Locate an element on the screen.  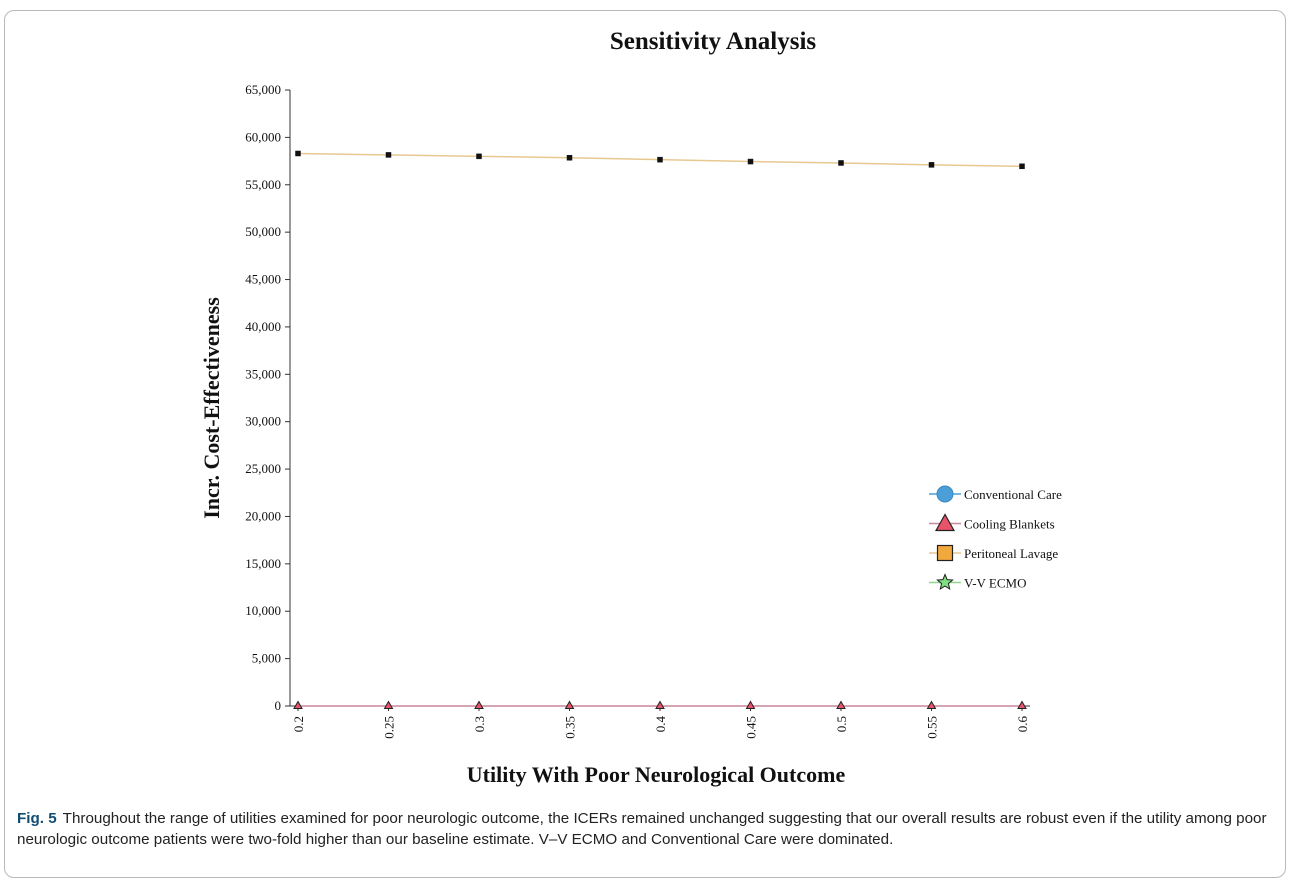
y-tick-label: 65,000 is located at coordinates (263, 89).